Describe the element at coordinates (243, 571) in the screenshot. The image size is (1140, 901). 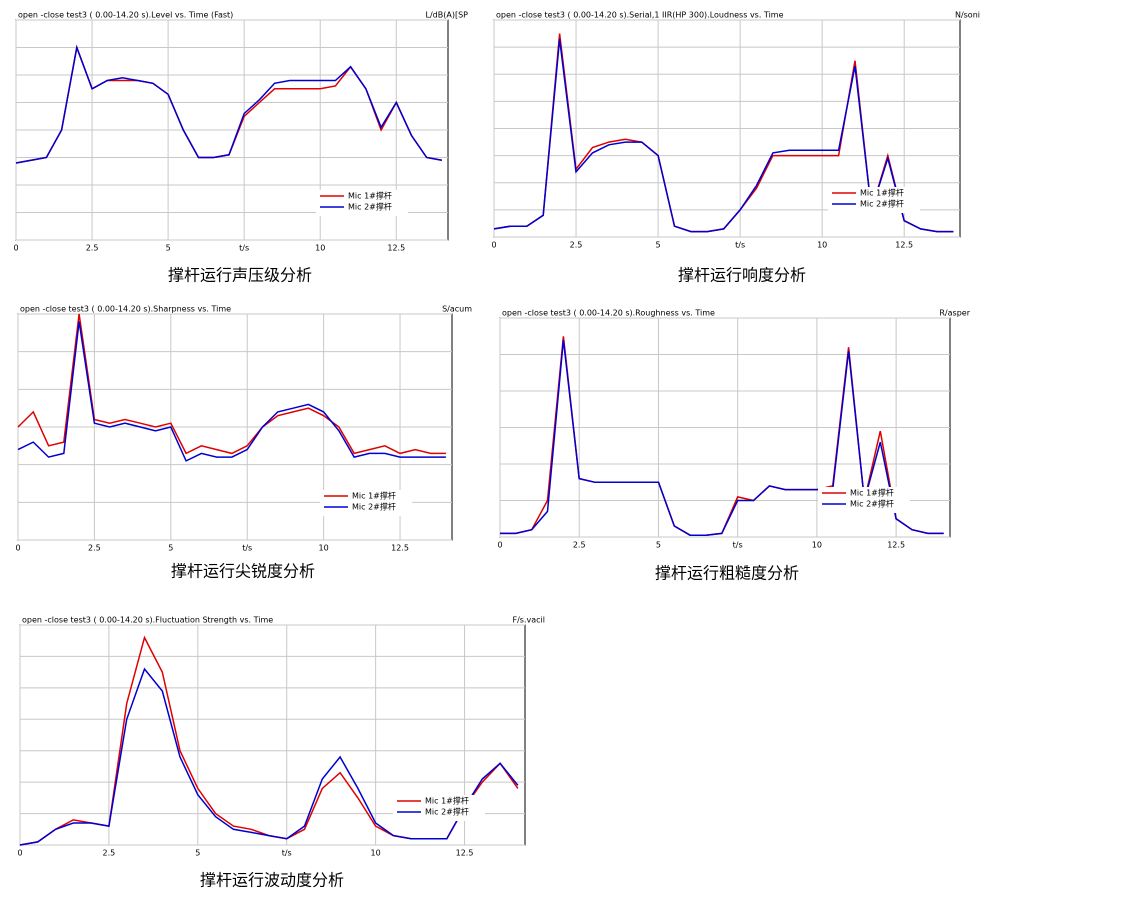
I see `caption: 撑杆运行尖锐度分析` at that location.